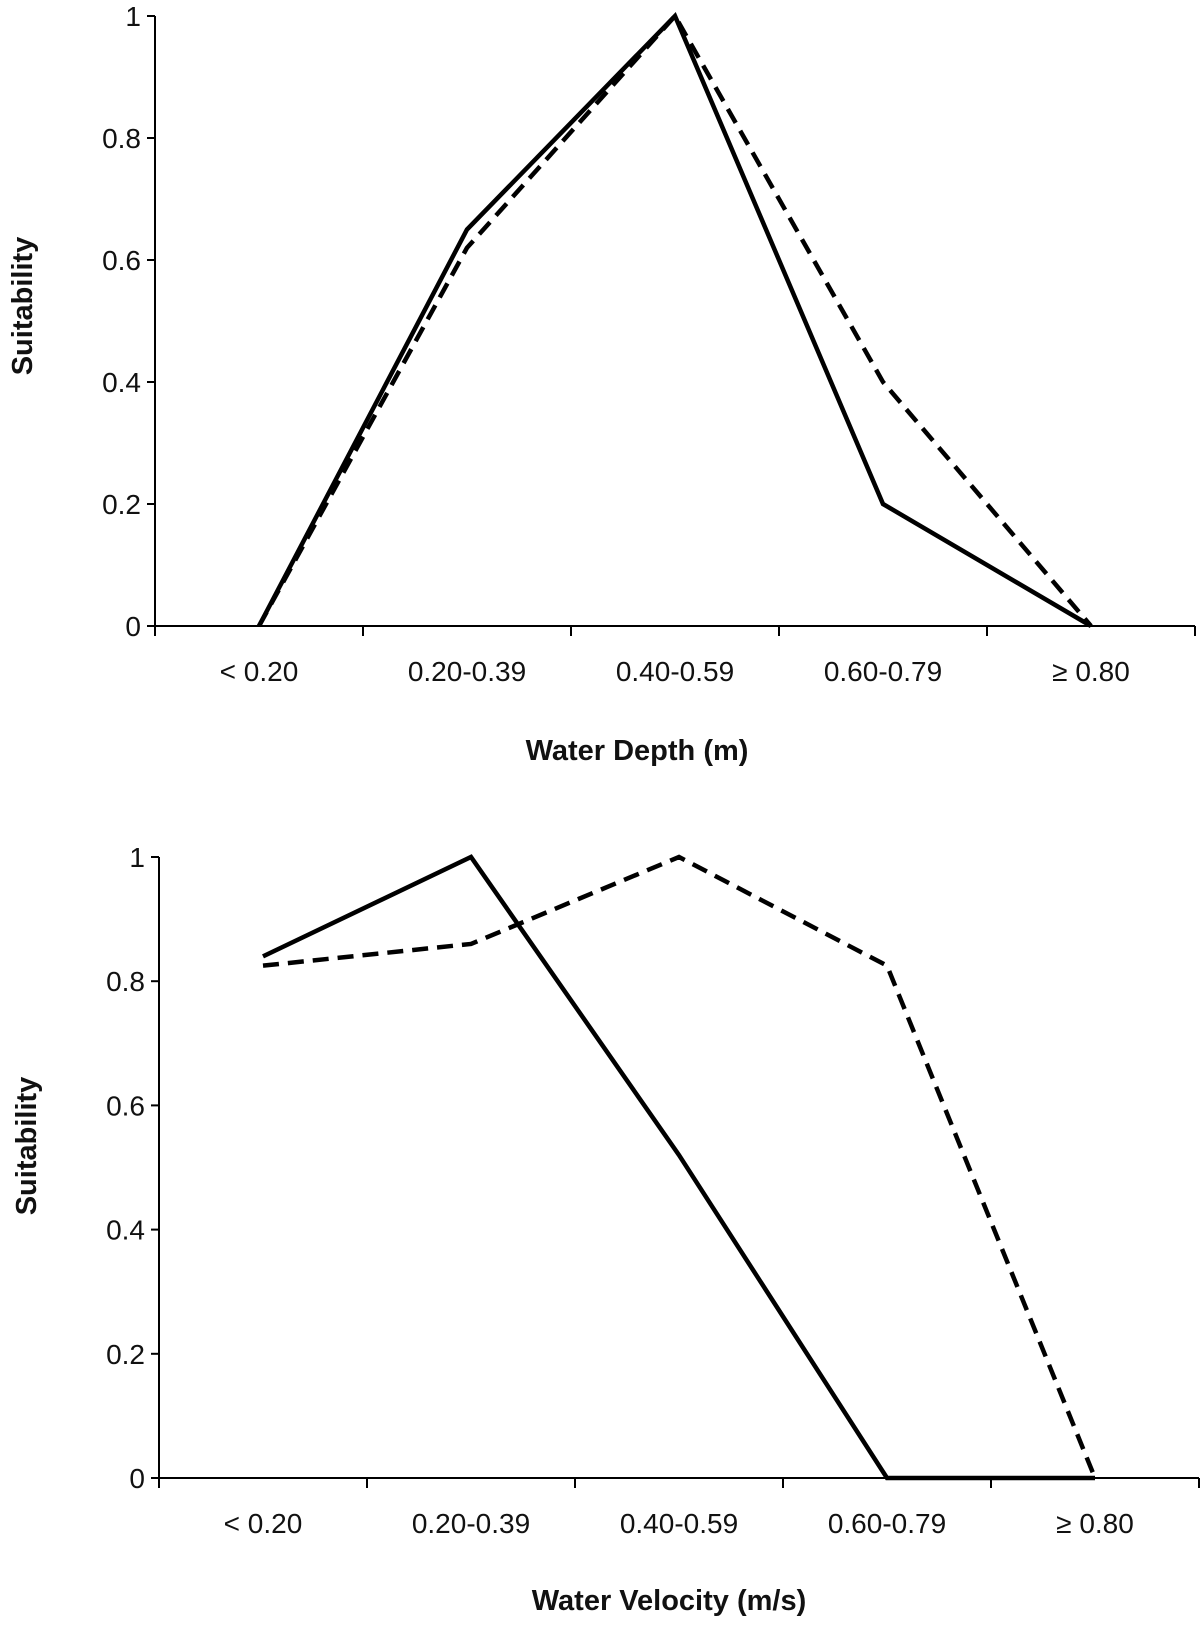  What do you see at coordinates (27, 1146) in the screenshot?
I see `velocity-chart-y-axis-title: Suitability` at bounding box center [27, 1146].